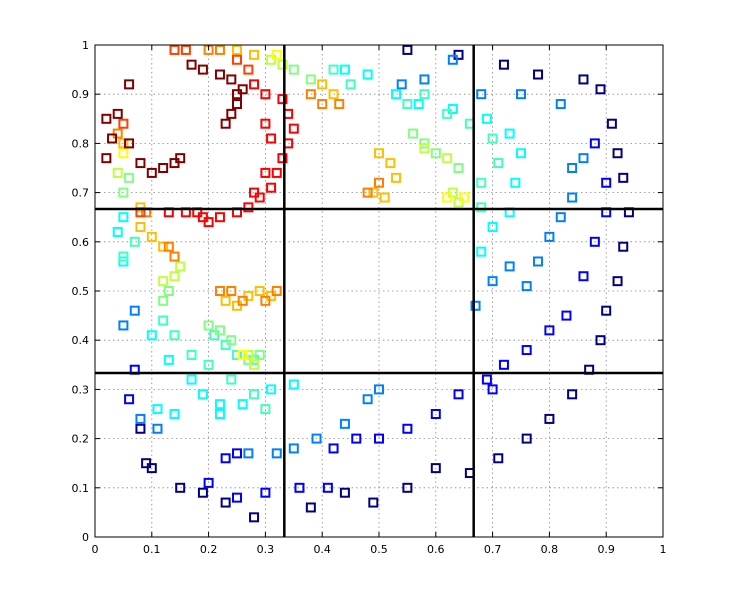  What do you see at coordinates (379, 549) in the screenshot?
I see `x-tick-label: 0.5` at bounding box center [379, 549].